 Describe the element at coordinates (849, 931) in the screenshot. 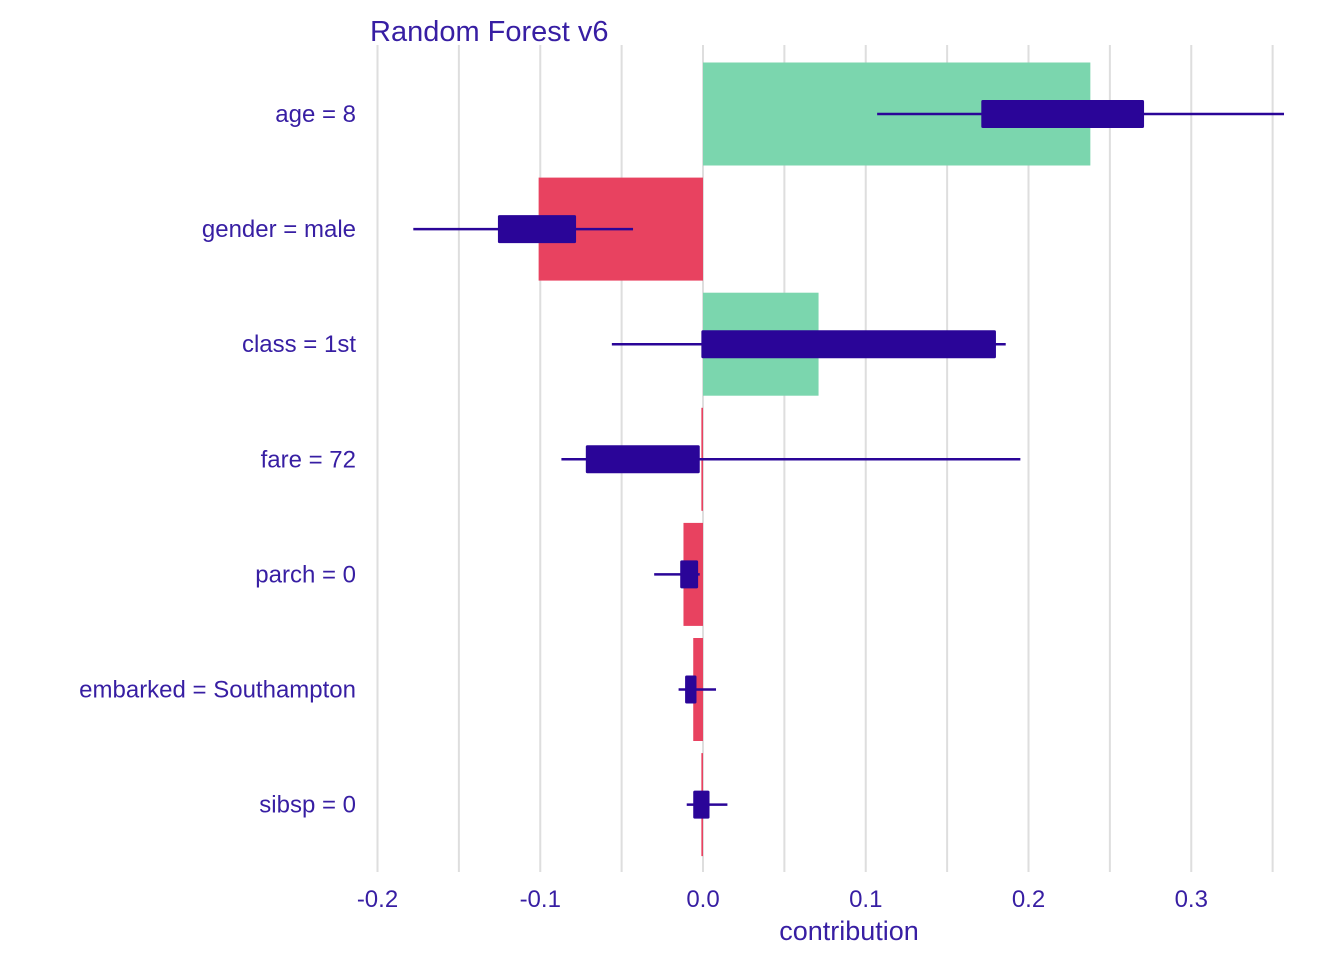

I see `x-axis-label: contribution` at that location.